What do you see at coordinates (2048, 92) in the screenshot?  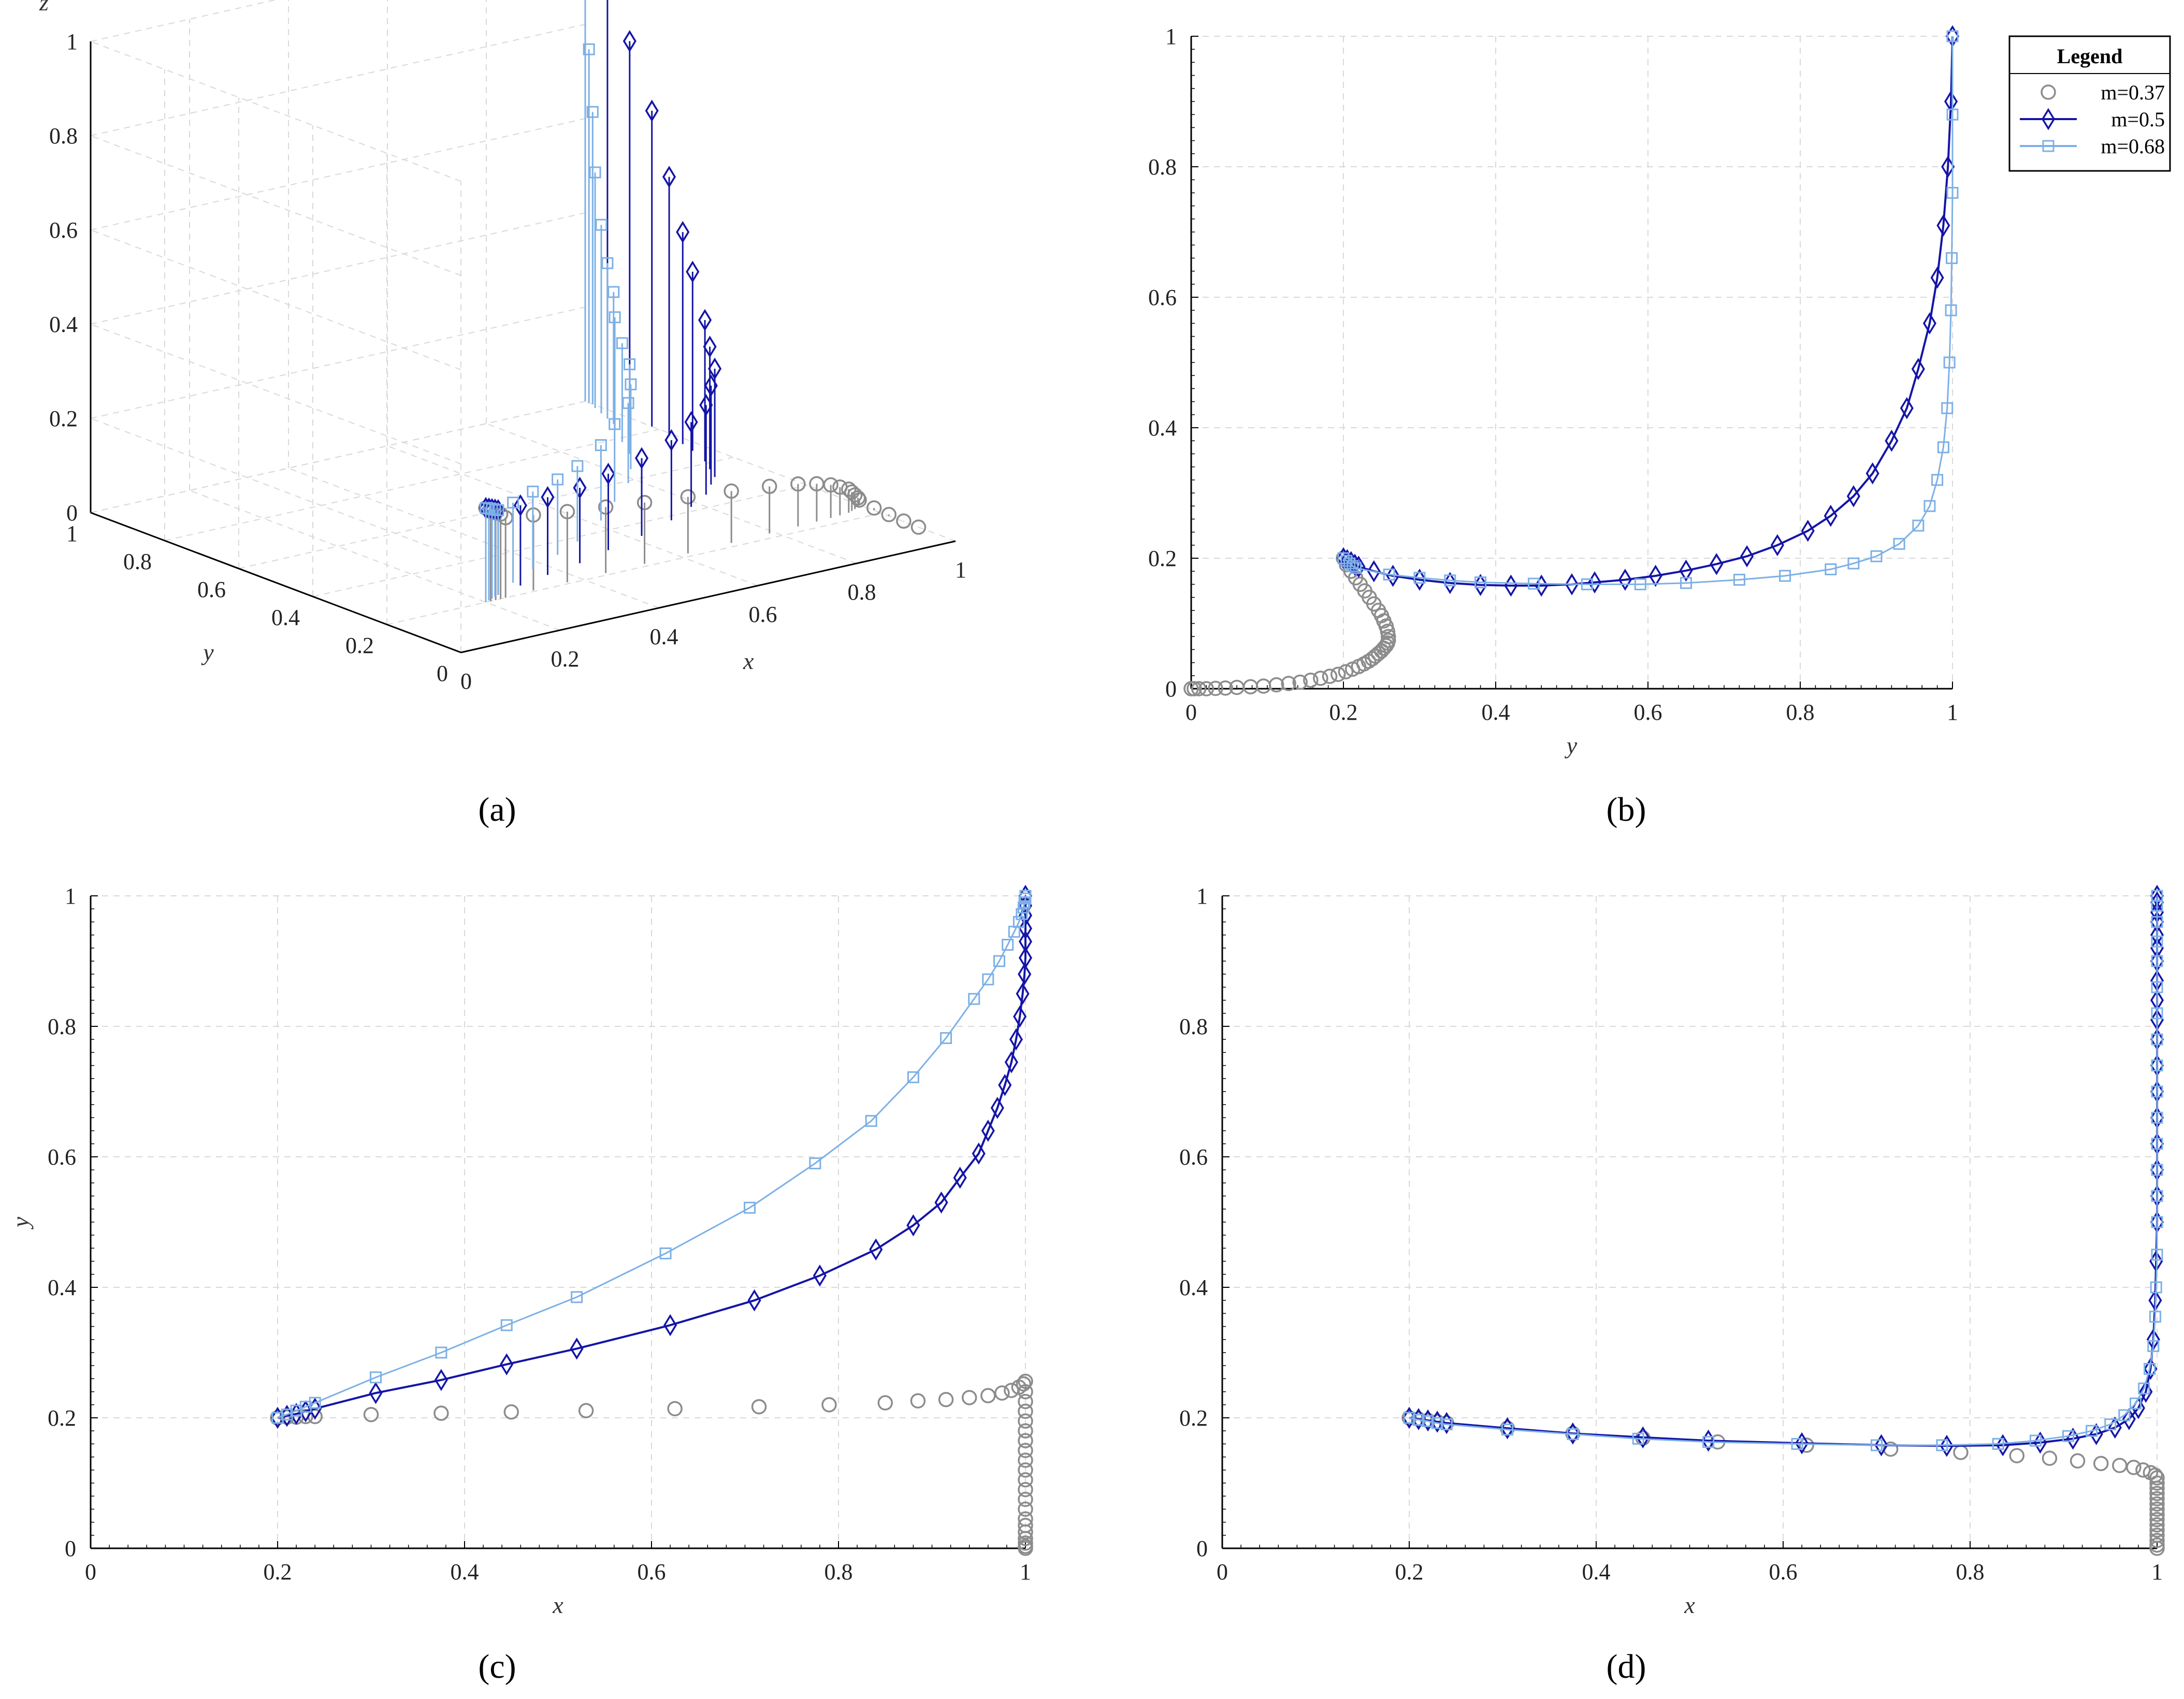 I see `legend-marker-m=0.37` at bounding box center [2048, 92].